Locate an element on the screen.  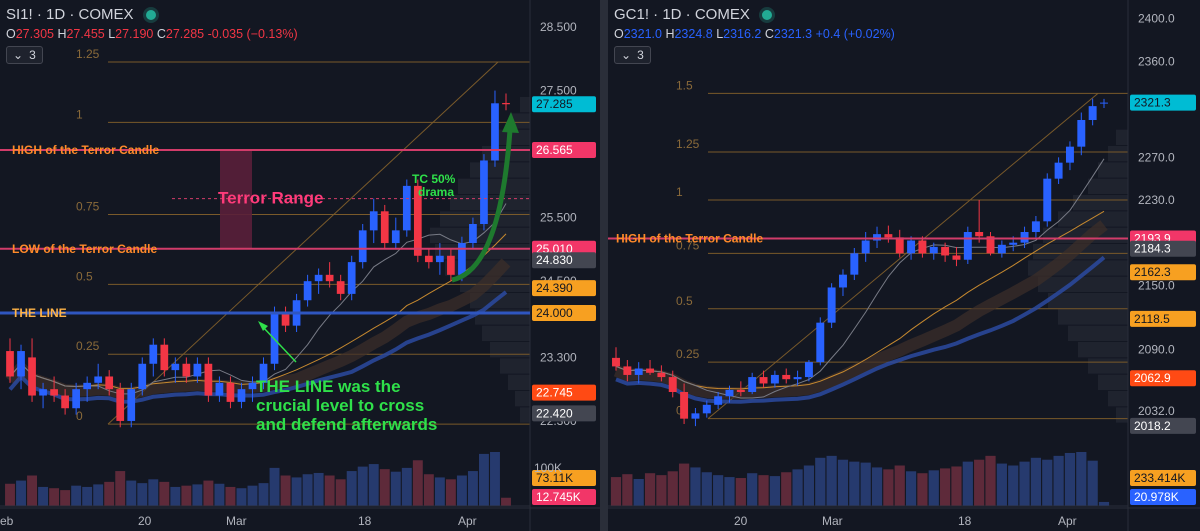
gold-indicators-toggle: ⌄ 3 is located at coordinates (632, 55).